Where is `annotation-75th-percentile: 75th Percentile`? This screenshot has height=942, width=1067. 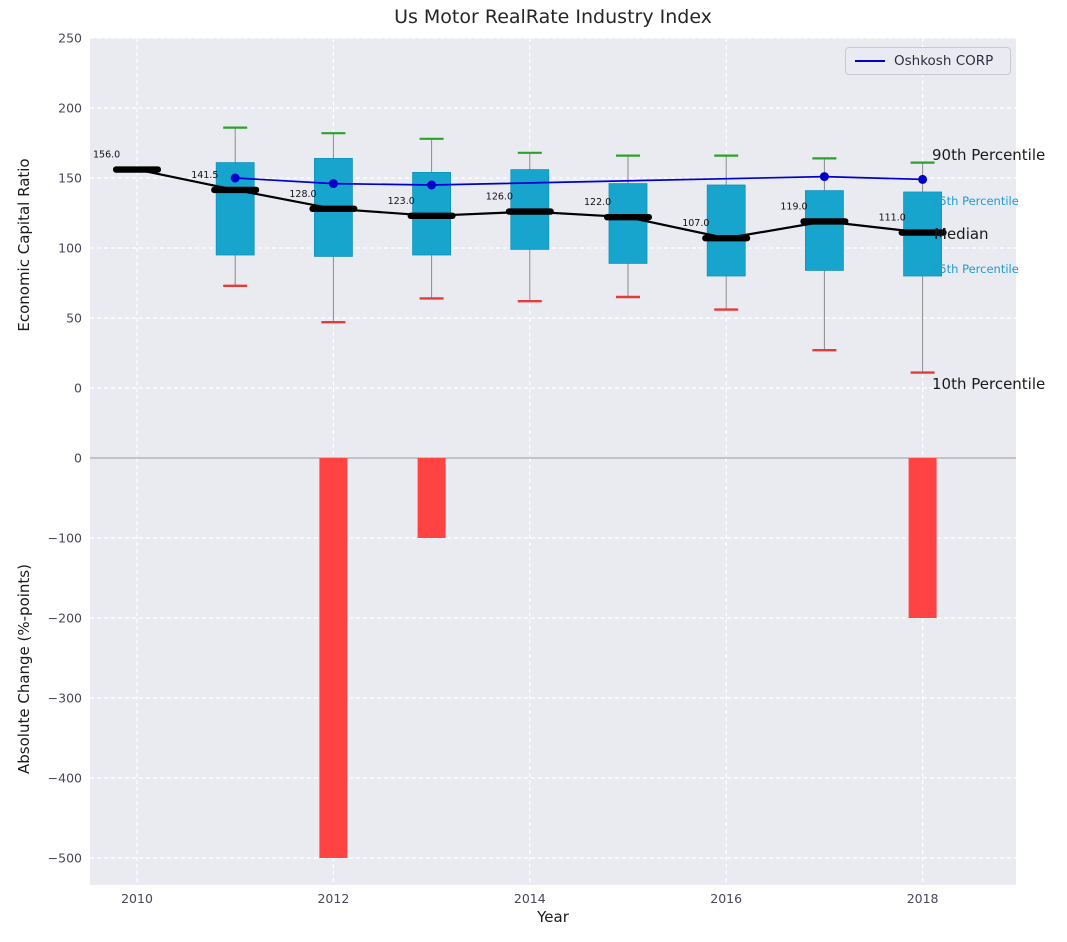 annotation-75th-percentile: 75th Percentile is located at coordinates (975, 201).